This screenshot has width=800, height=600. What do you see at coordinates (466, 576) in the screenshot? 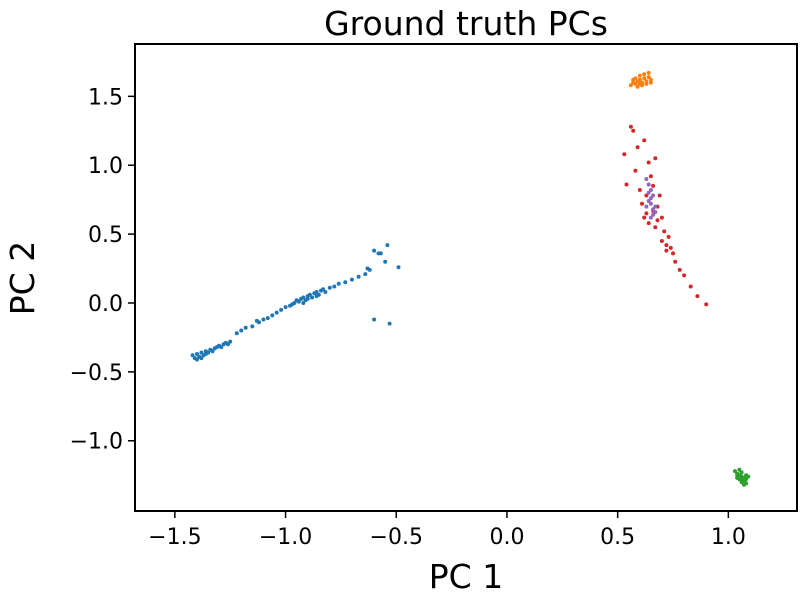
I see `x-axis-title: PC 1` at bounding box center [466, 576].